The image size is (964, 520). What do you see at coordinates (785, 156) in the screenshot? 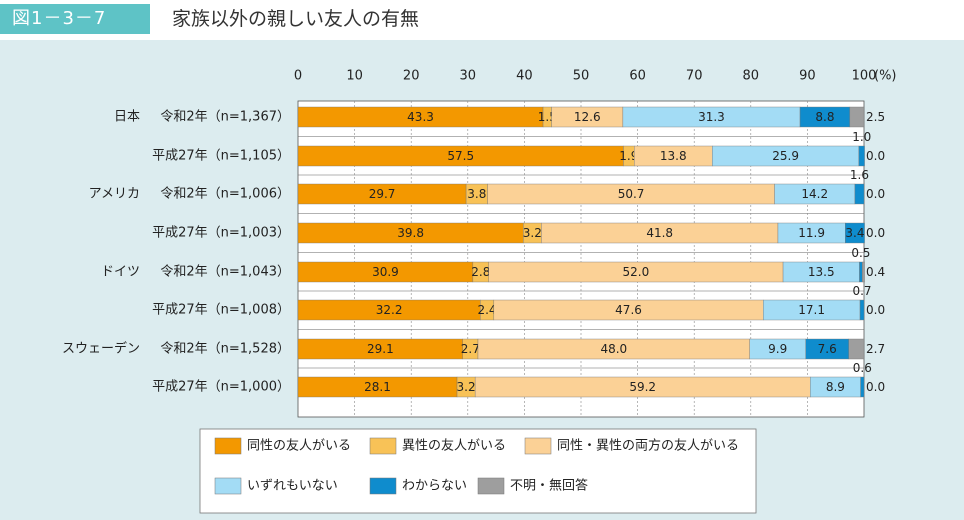
I see `data-label: 25.9` at bounding box center [785, 156].